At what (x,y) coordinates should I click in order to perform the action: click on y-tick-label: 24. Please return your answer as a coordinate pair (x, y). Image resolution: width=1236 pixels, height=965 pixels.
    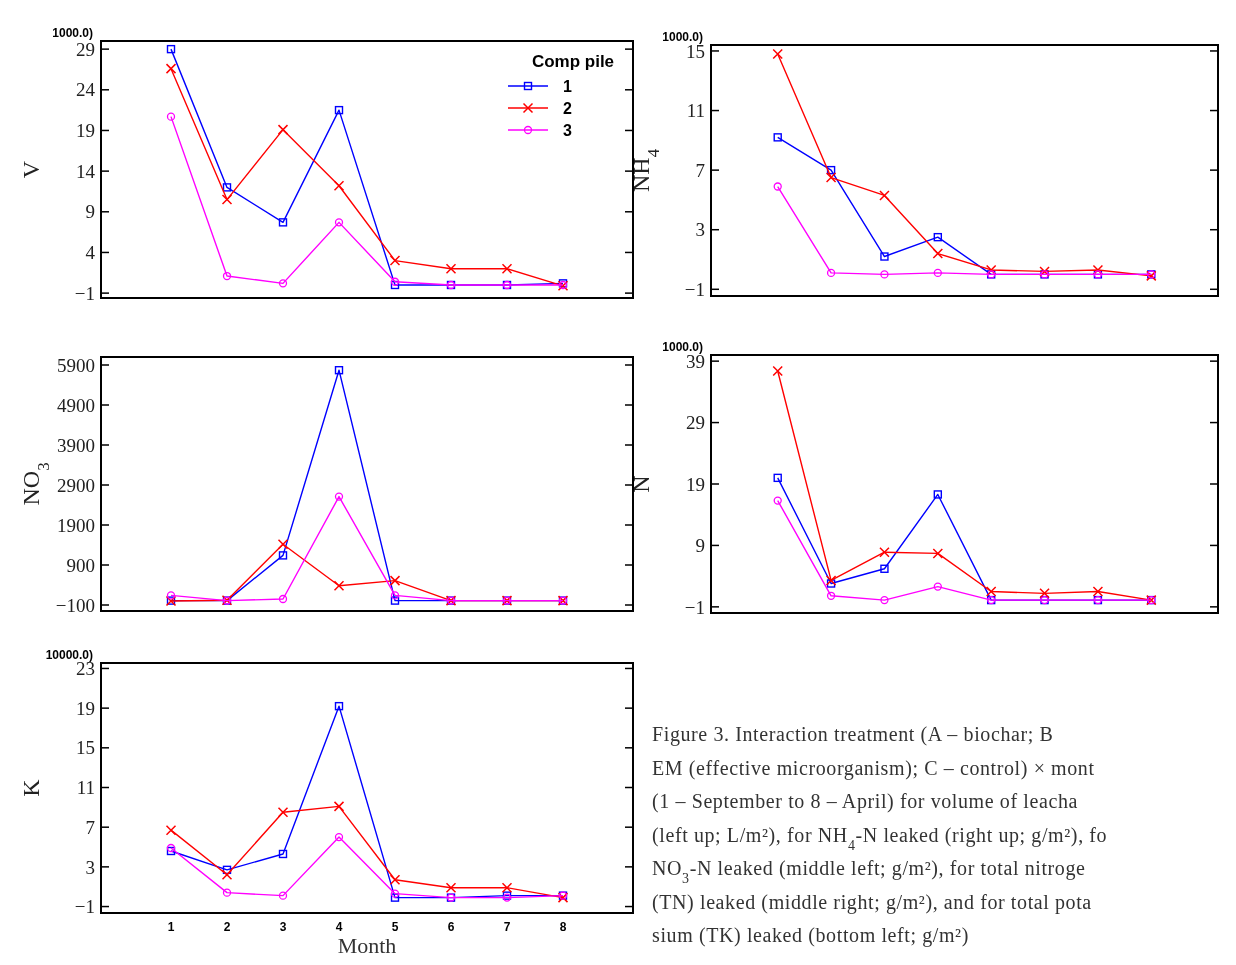
    Looking at the image, I should click on (86, 90).